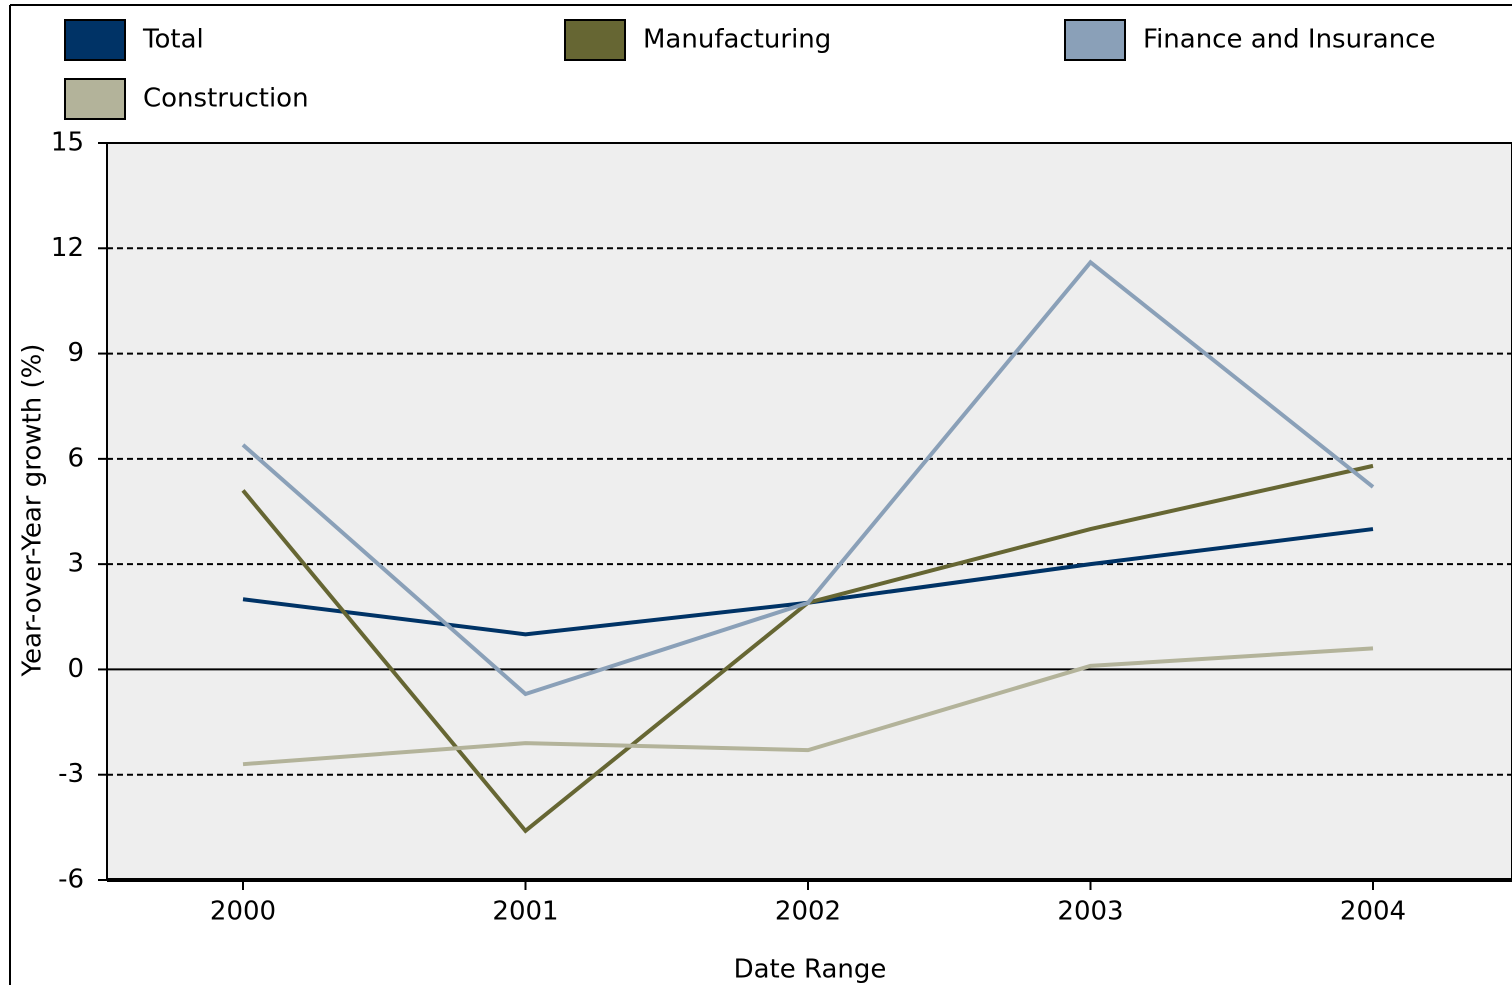 Image resolution: width=1512 pixels, height=985 pixels. What do you see at coordinates (525, 912) in the screenshot?
I see `x-tick-label: 2001` at bounding box center [525, 912].